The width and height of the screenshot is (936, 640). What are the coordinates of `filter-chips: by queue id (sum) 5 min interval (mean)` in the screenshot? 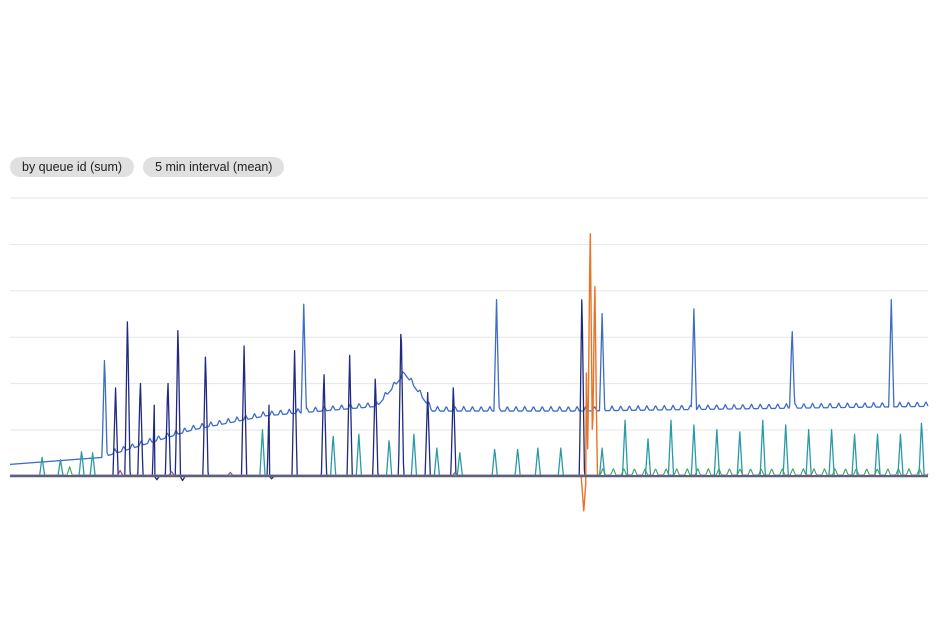 It's located at (147, 167).